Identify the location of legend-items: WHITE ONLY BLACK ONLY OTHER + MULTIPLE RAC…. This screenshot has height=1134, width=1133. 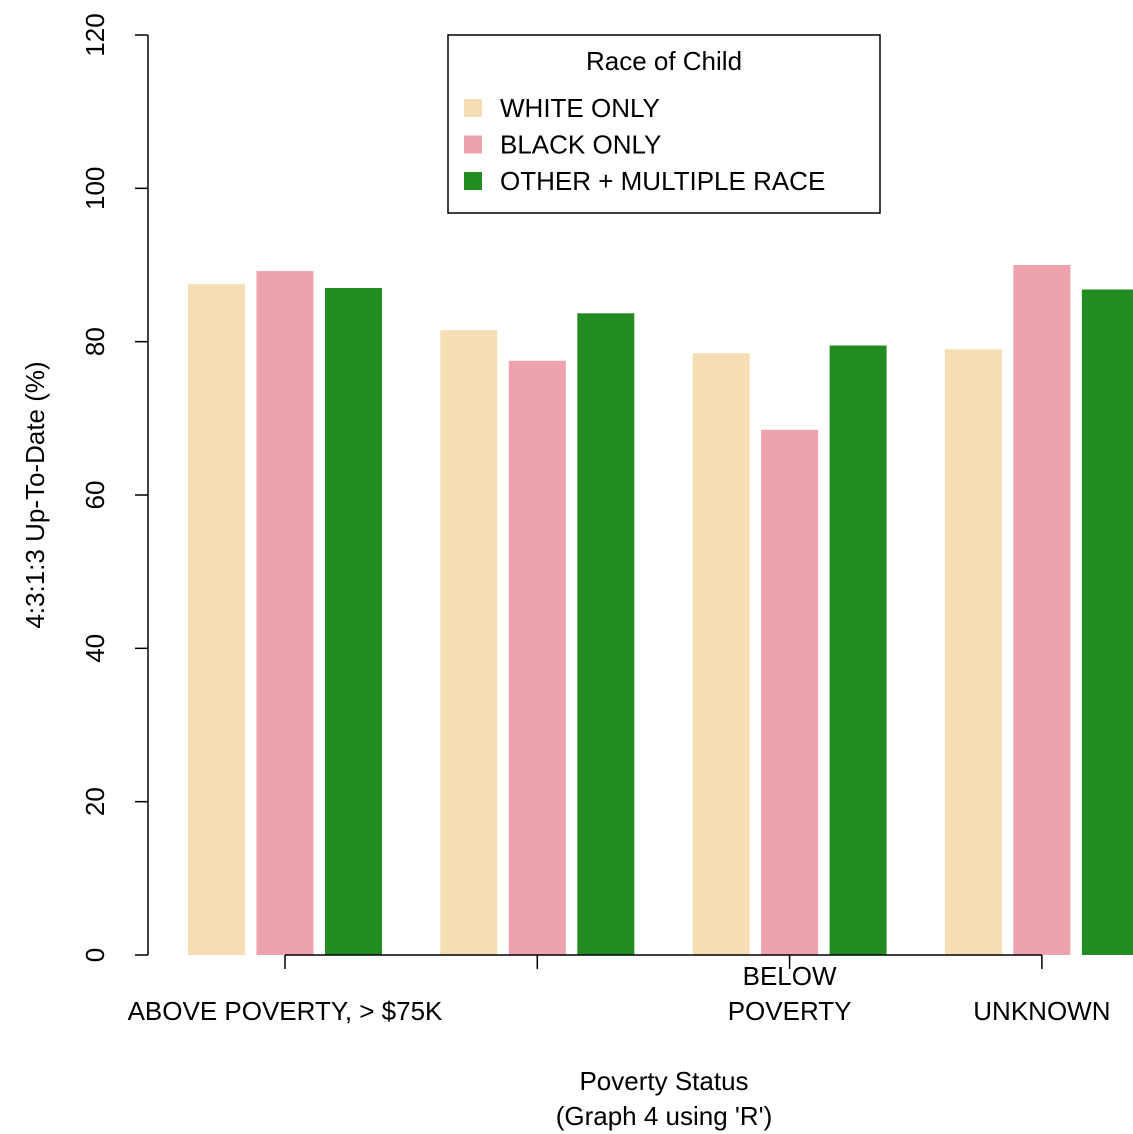
(644, 144).